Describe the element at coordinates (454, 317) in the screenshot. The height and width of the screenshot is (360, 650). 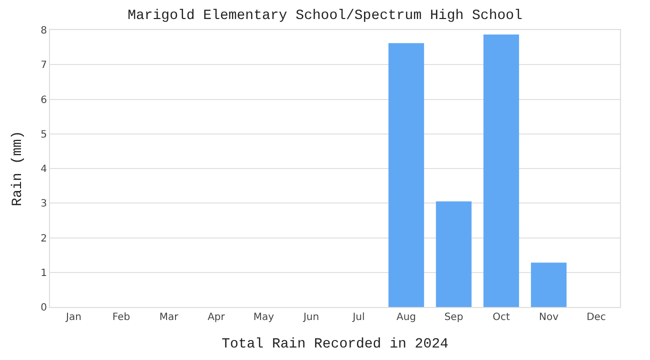
I see `x-tick-label: Sep` at that location.